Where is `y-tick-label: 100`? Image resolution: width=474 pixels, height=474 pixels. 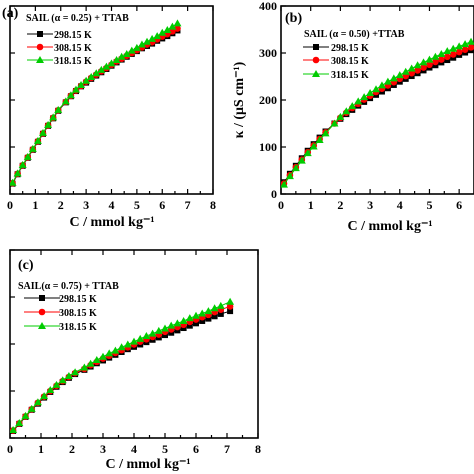
y-tick-label: 100 is located at coordinates (268, 147).